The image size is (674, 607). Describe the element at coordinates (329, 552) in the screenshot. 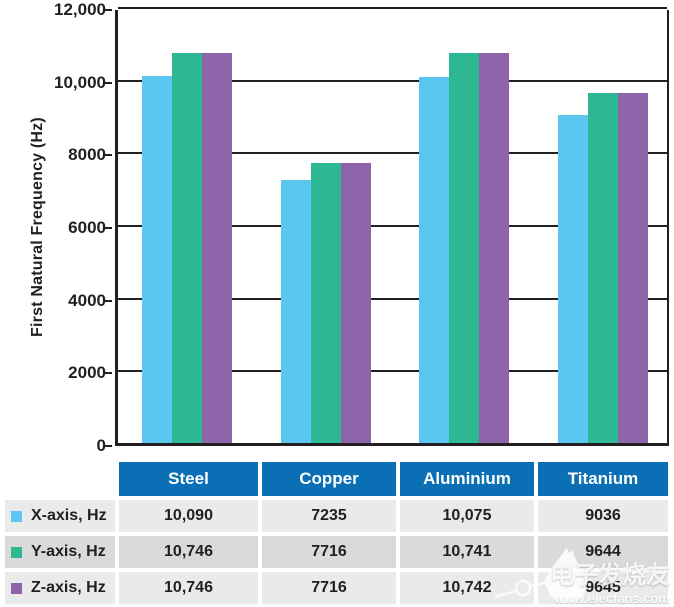

I see `value-copper-y-axis-hz: 7716` at that location.